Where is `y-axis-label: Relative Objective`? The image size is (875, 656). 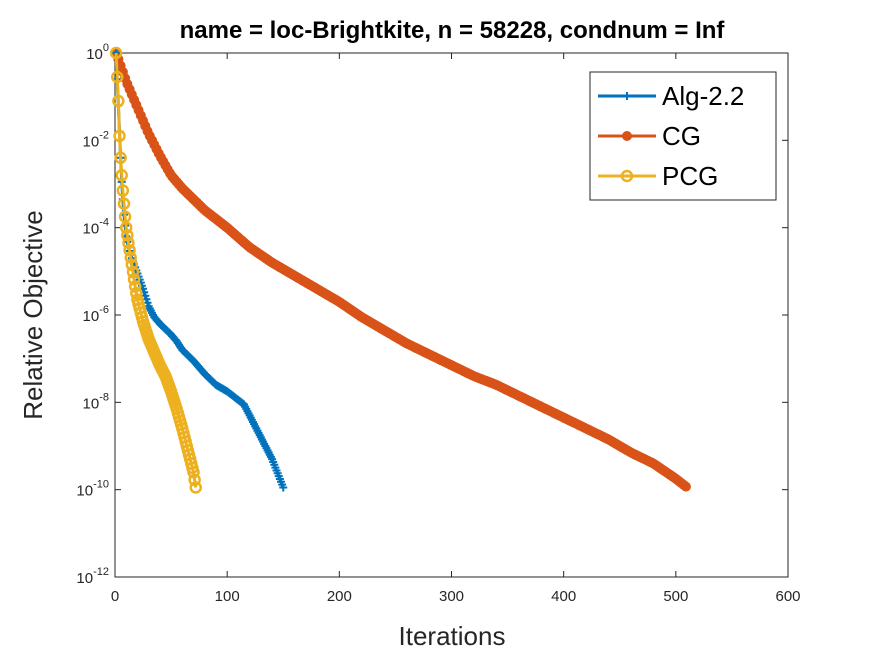 y-axis-label: Relative Objective is located at coordinates (33, 315).